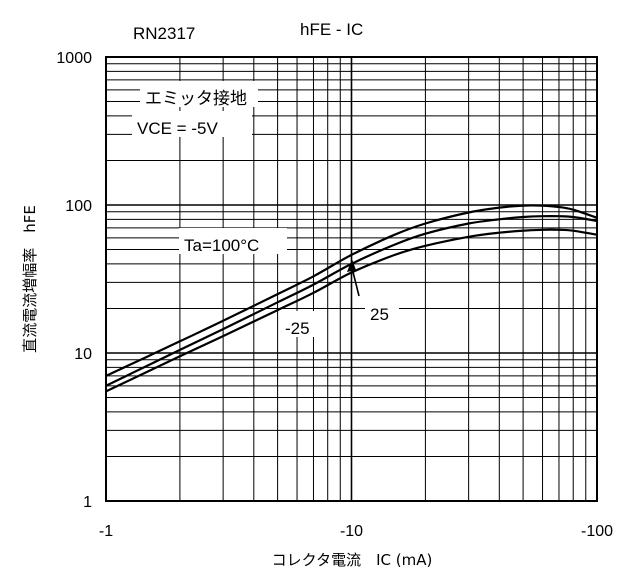 The height and width of the screenshot is (576, 619). I want to click on series-label-minus25-bg, so click(300, 324).